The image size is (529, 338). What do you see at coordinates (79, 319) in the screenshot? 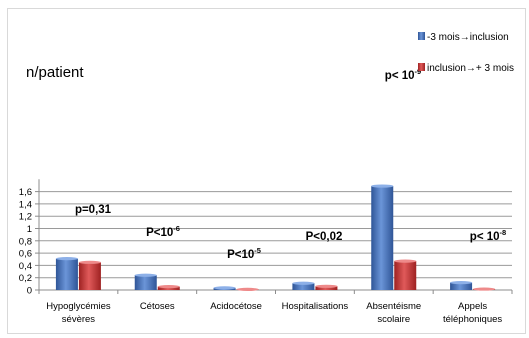
I see `x-category-label: sévères` at bounding box center [79, 319].